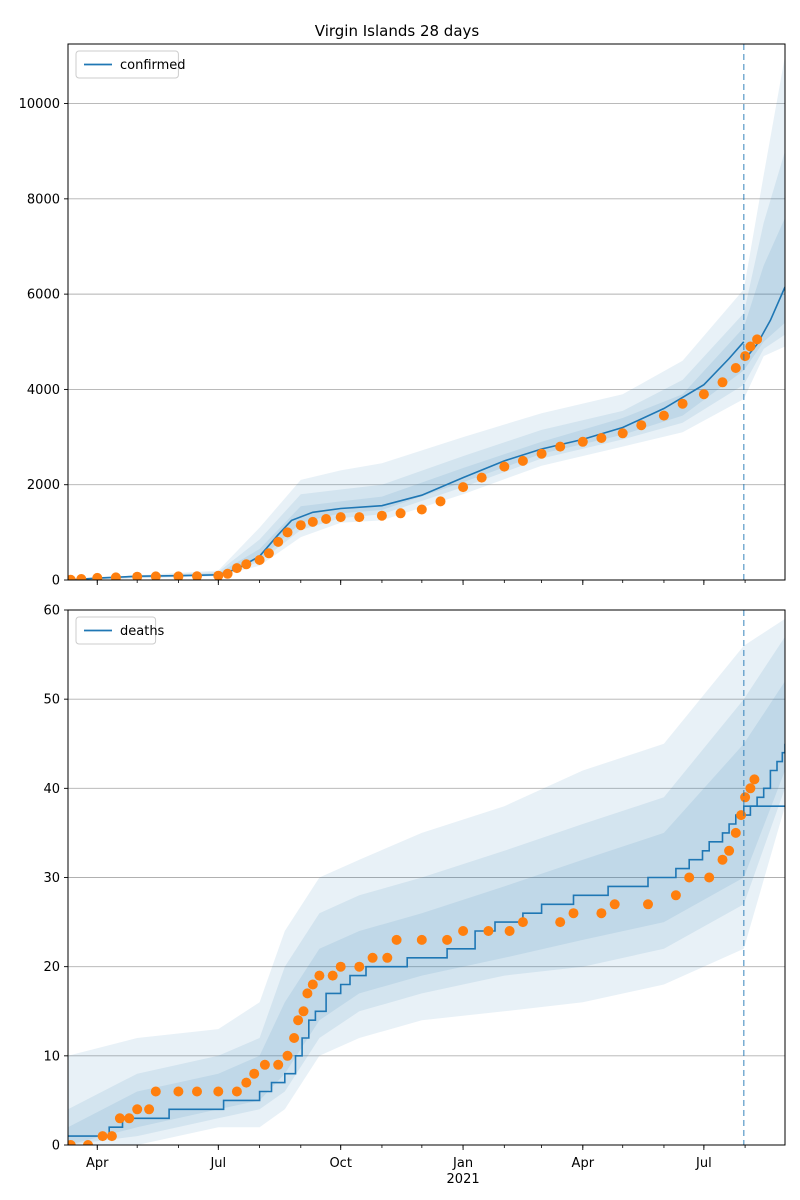  I want to click on legend: deaths, so click(120, 630).